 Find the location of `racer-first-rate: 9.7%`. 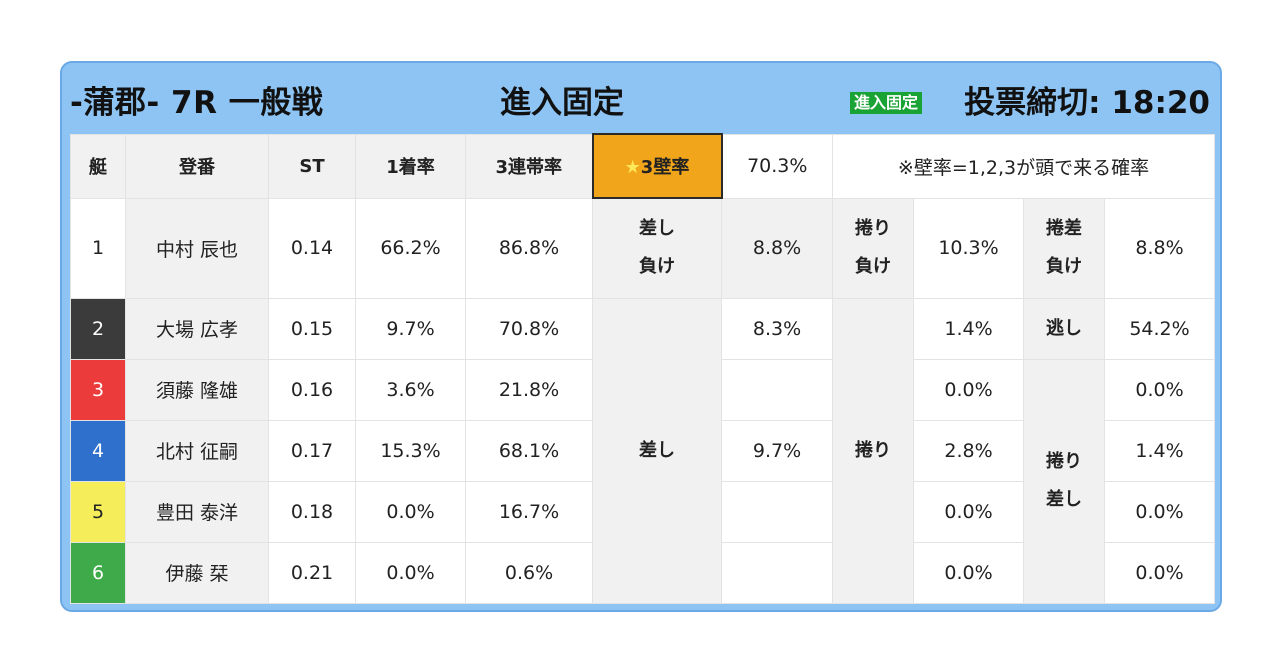

racer-first-rate: 9.7% is located at coordinates (410, 328).